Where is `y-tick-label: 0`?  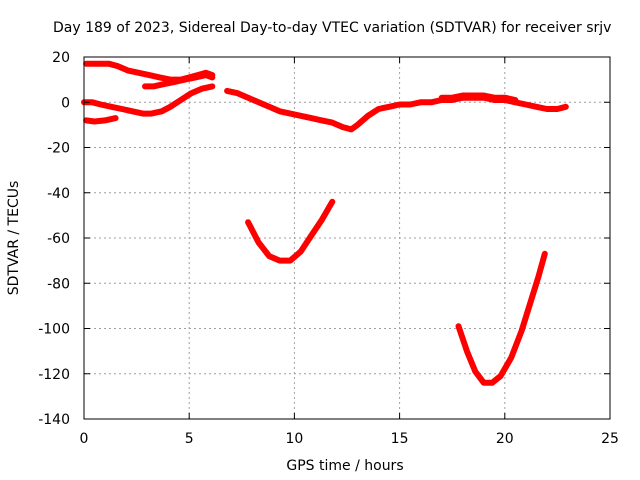
y-tick-label: 0 is located at coordinates (65, 103).